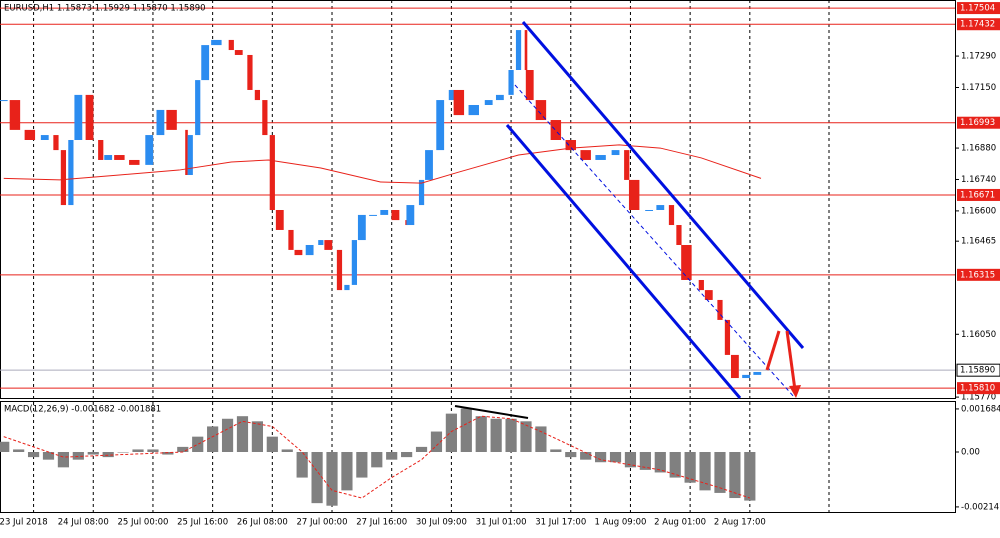 Image resolution: width=1000 pixels, height=538 pixels. Describe the element at coordinates (977, 275) in the screenshot. I see `level-label: 1.16315` at that location.